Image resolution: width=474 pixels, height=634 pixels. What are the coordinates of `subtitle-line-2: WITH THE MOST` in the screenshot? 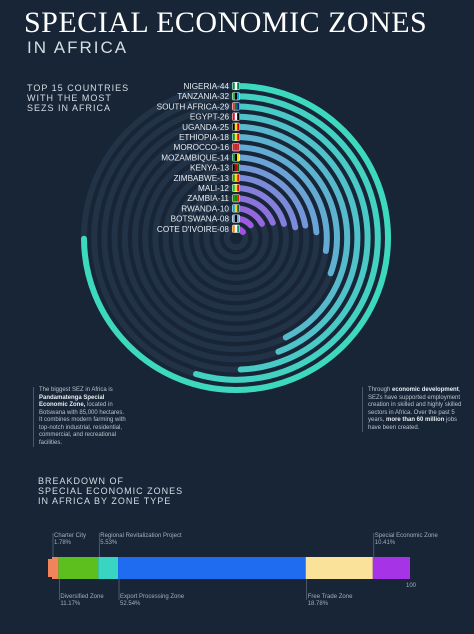 It's located at (69, 98).